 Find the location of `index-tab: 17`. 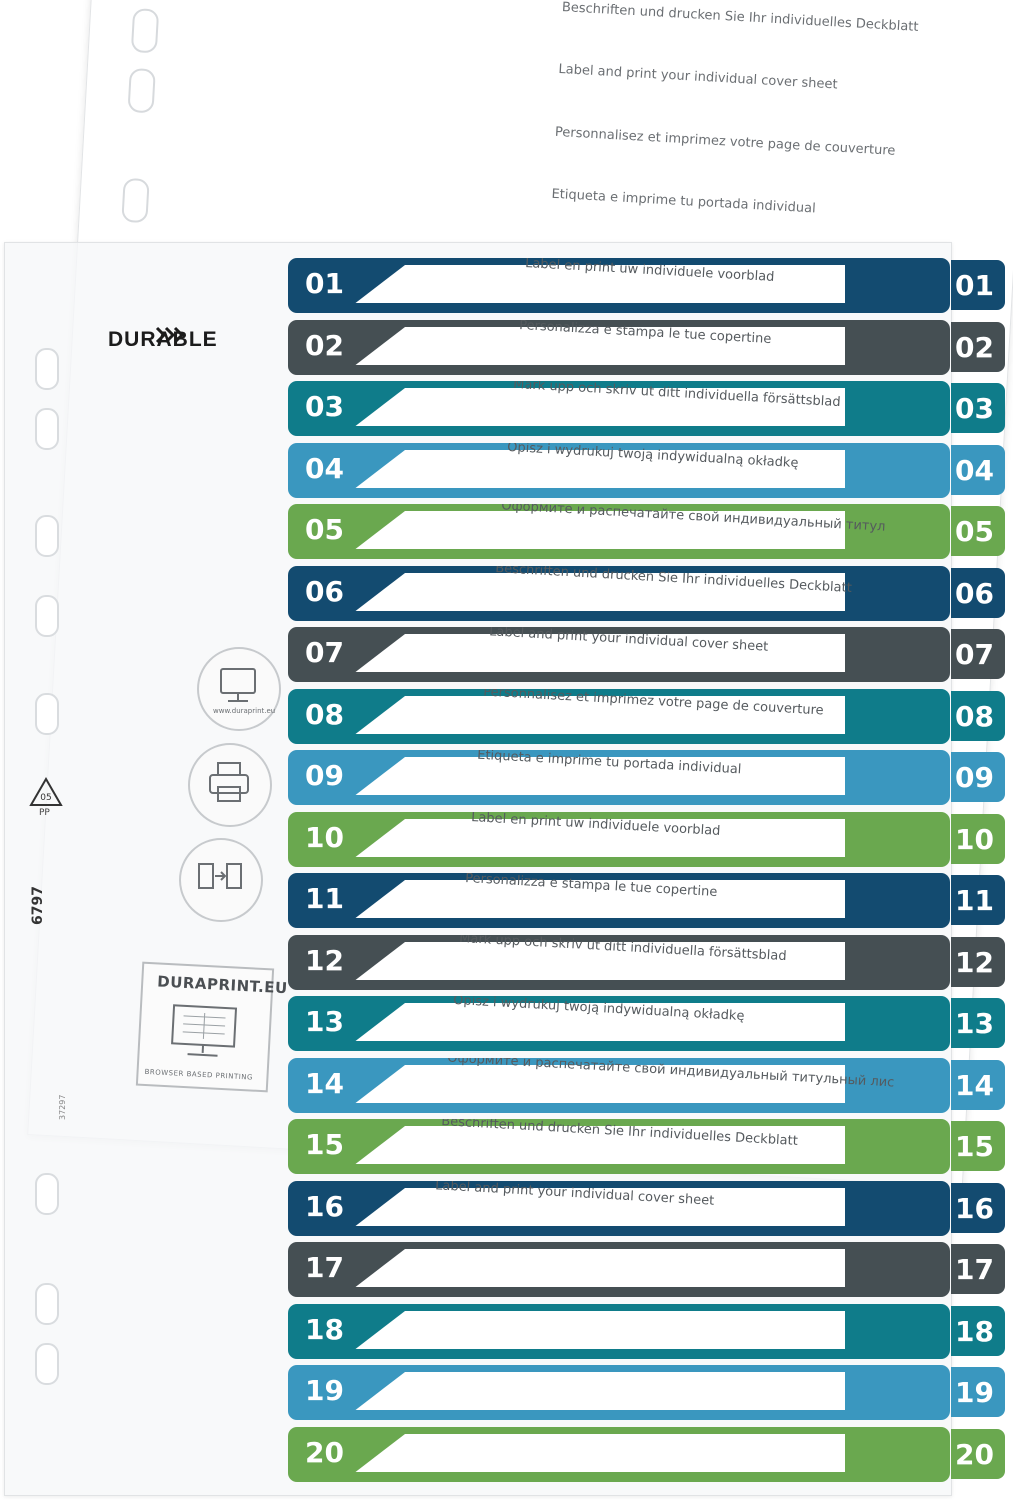

index-tab: 17 is located at coordinates (978, 1269).